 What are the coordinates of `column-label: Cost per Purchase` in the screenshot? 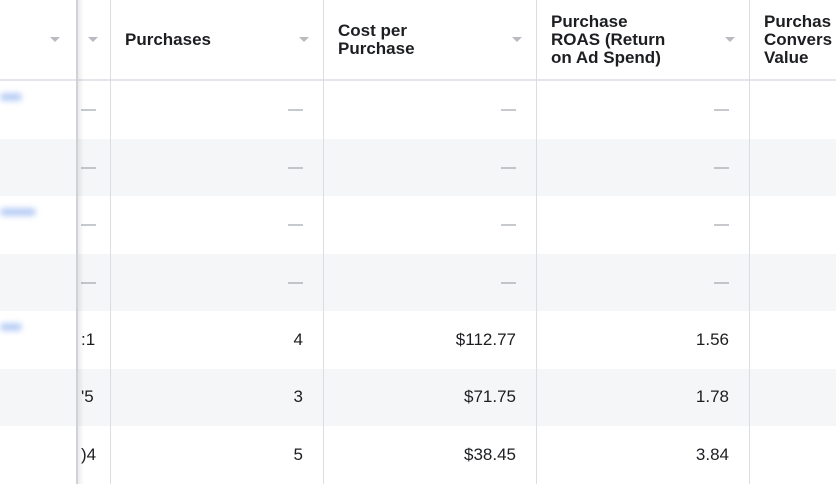 It's located at (376, 39).